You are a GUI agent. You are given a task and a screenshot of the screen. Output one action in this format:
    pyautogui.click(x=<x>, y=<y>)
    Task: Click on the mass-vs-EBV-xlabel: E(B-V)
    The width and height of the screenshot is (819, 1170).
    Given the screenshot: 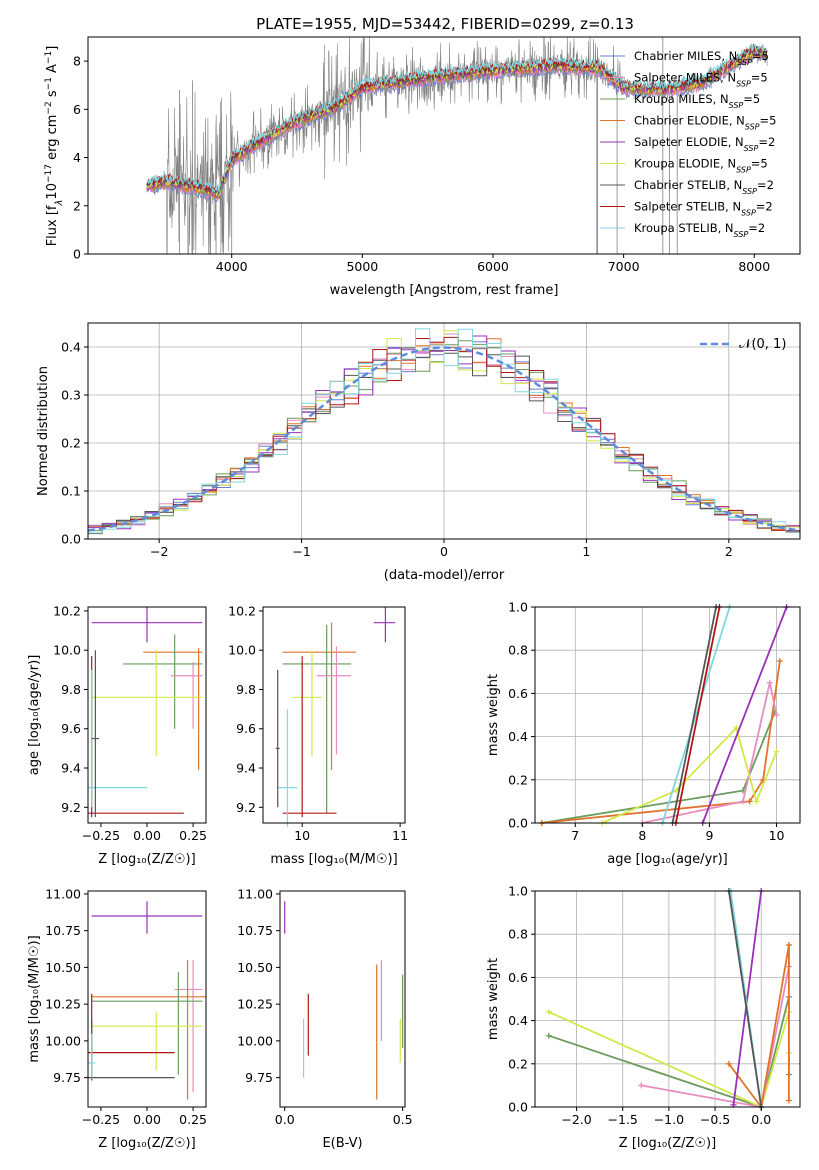 What is the action you would take?
    pyautogui.click(x=342, y=1143)
    